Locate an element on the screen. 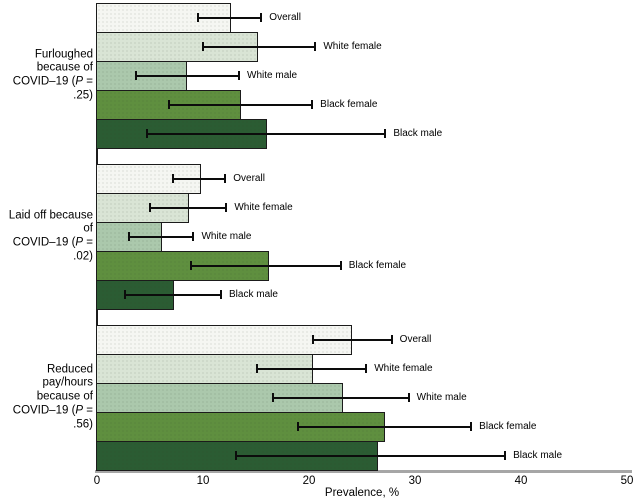 The height and width of the screenshot is (499, 635). group-label-2: Laid off because of COVID–19 (P = .02) is located at coordinates (46, 236).